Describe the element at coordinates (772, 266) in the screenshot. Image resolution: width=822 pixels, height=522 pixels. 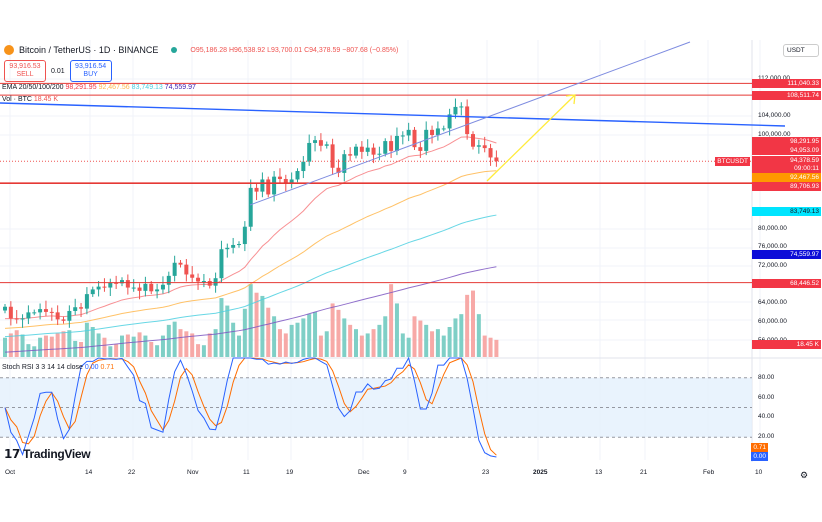
I see `price-tick: 72,000.00` at that location.